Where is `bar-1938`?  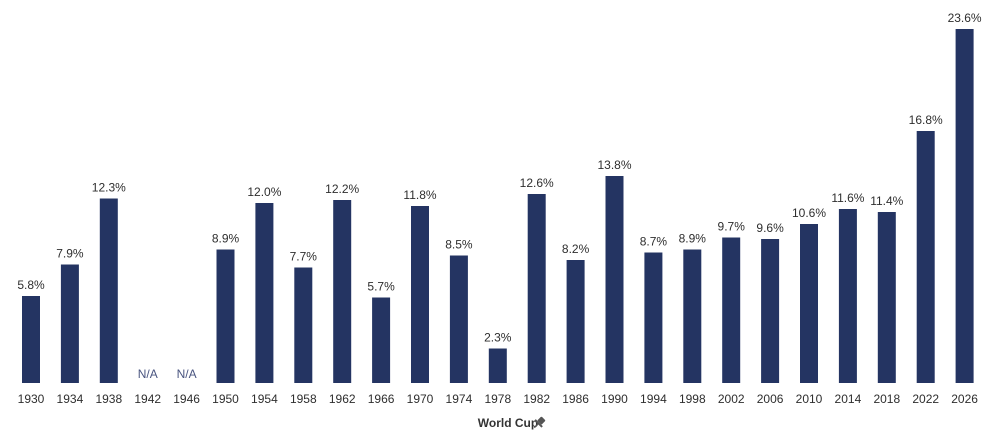 bar-1938 is located at coordinates (108, 290).